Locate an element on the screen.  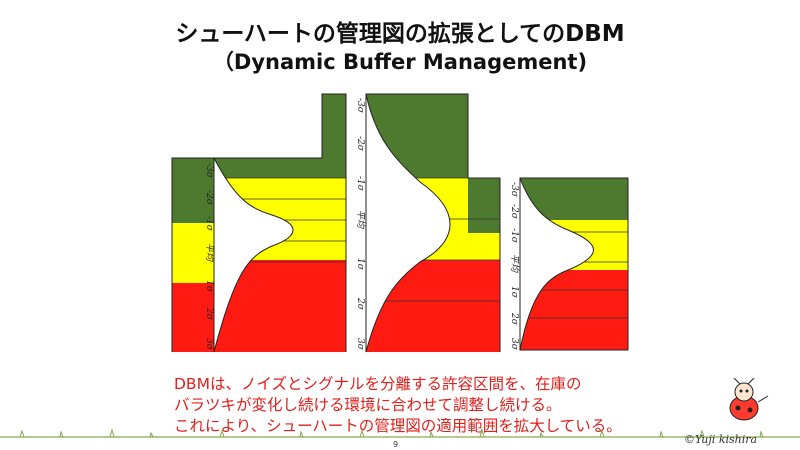
chart-2-ticks: -3σ -2σ -1σ 平均 1σ 2σ 3σ is located at coordinates (360, 224).